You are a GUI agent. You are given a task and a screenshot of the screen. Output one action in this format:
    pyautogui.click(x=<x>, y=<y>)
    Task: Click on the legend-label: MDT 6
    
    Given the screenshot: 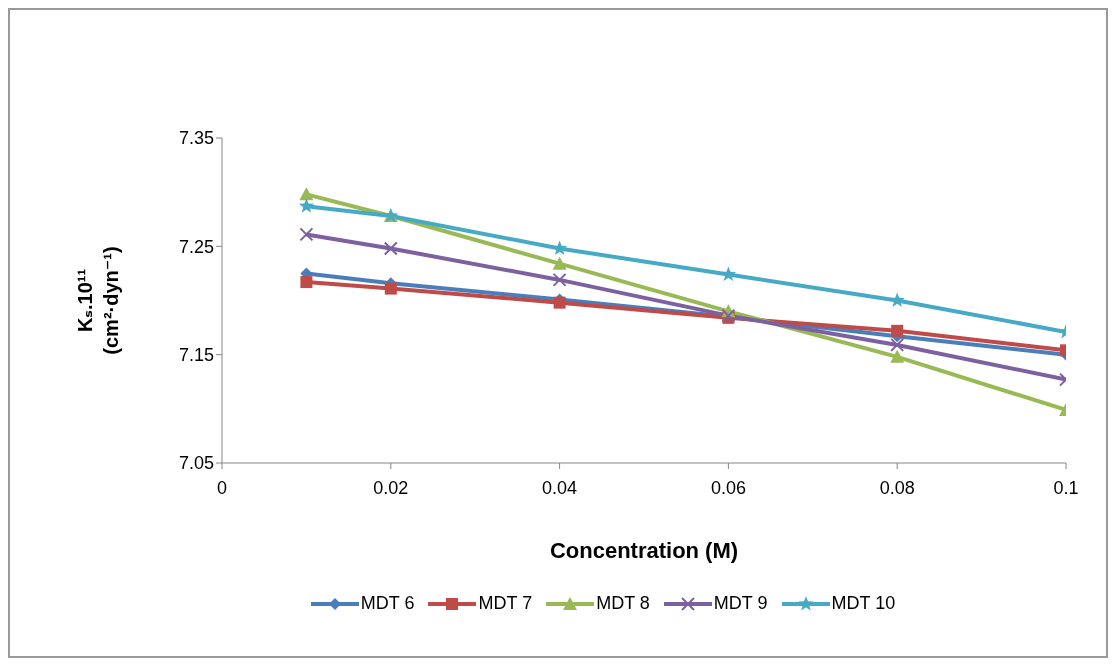 What is the action you would take?
    pyautogui.click(x=387, y=603)
    